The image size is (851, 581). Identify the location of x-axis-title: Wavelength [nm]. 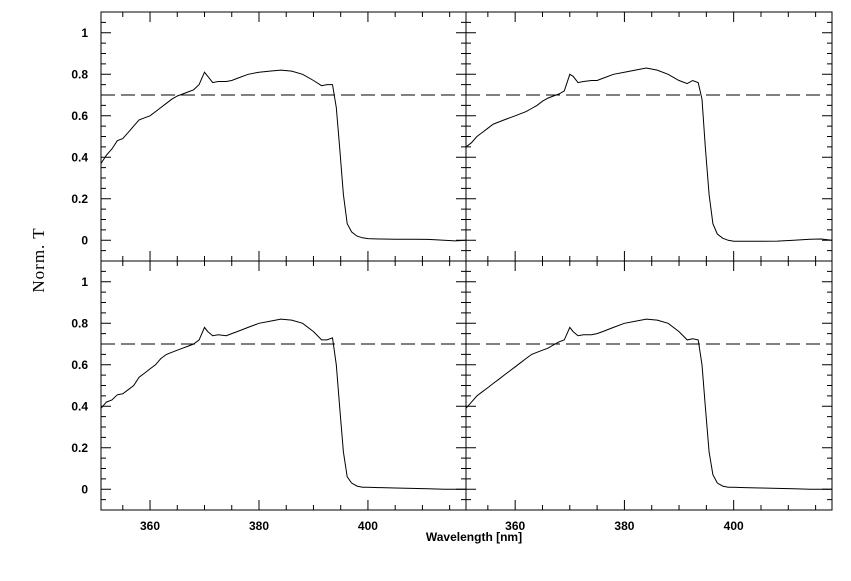
(474, 537).